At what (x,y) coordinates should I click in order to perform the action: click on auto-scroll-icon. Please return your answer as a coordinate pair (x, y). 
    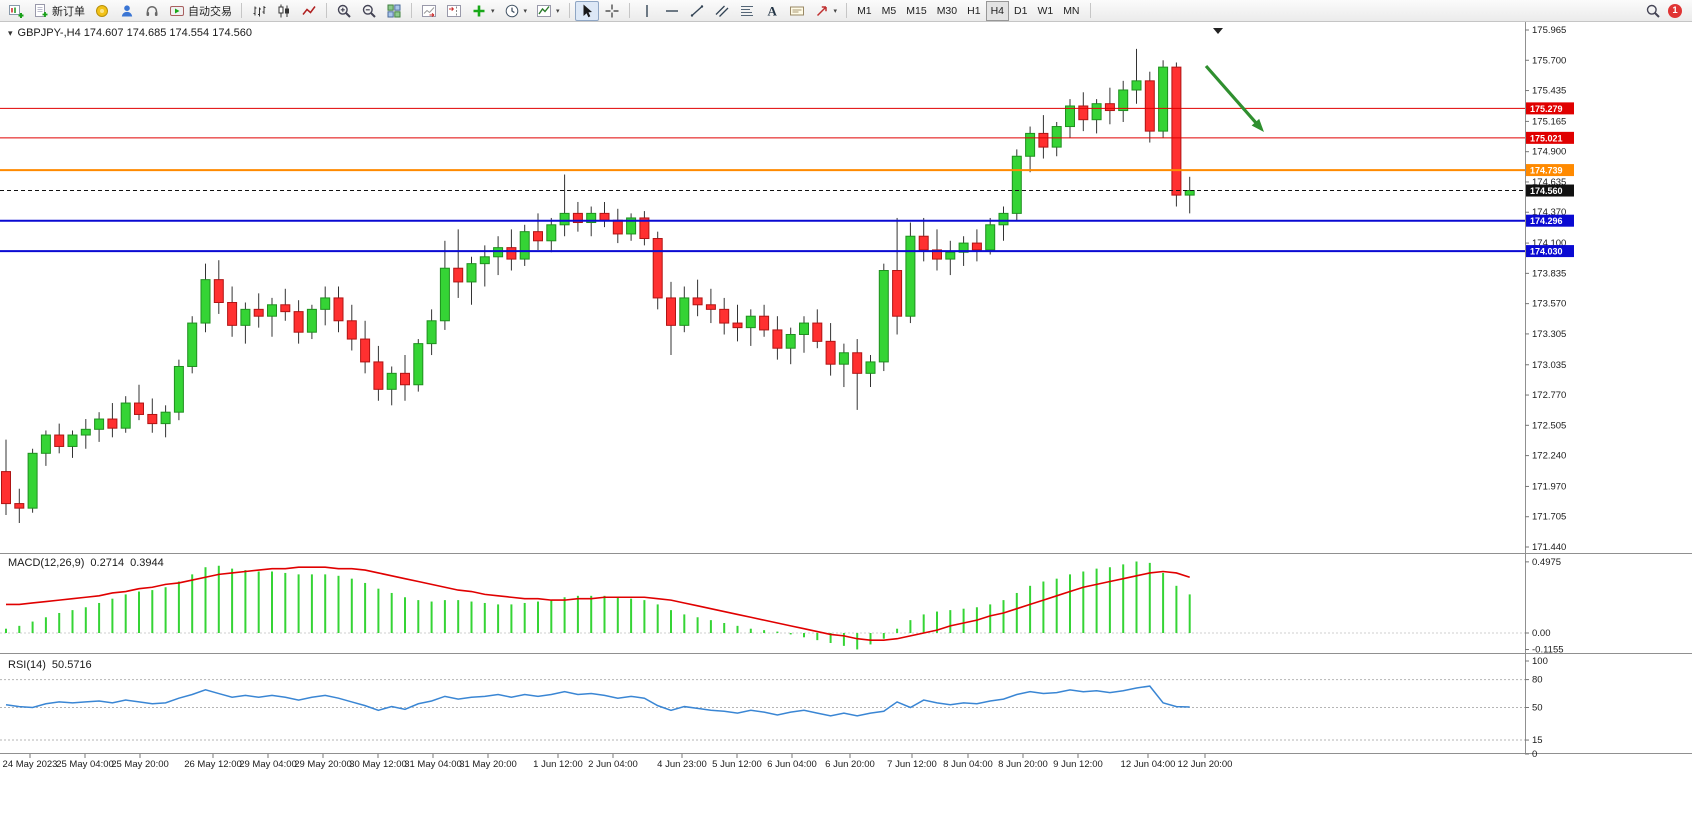
    Looking at the image, I should click on (429, 11).